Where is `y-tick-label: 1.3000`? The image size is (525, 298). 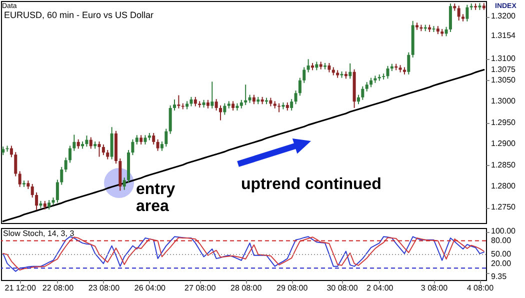 y-tick-label: 1.3000 is located at coordinates (503, 101).